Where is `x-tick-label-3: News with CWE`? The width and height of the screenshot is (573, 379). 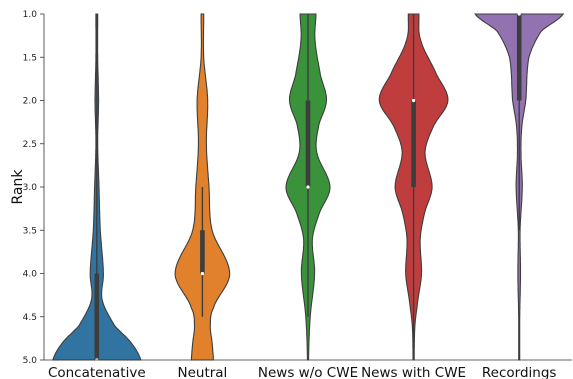 x-tick-label-3: News with CWE is located at coordinates (413, 372).